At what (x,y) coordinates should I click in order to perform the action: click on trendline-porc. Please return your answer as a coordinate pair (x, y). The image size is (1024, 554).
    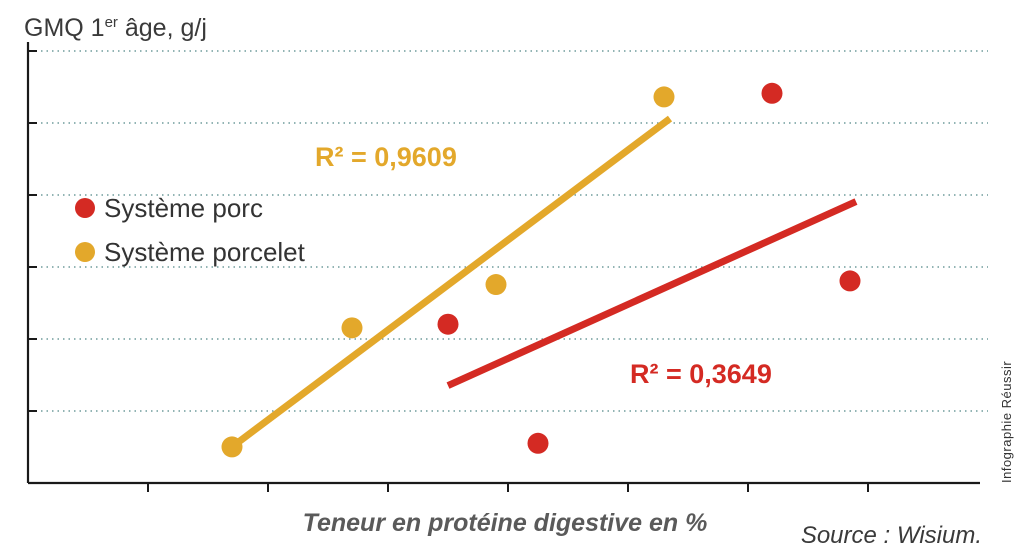
    Looking at the image, I should click on (652, 293).